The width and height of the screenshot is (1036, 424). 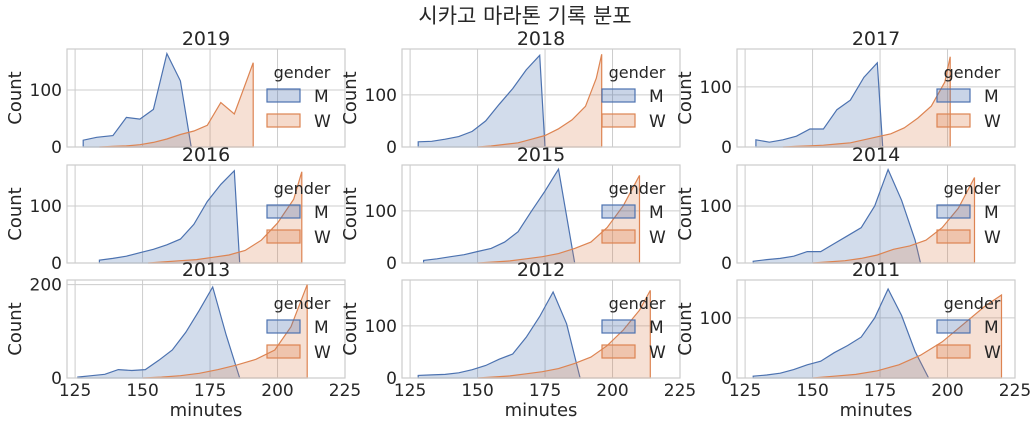 I want to click on panel-2012-legend: gender MW, so click(x=633, y=328).